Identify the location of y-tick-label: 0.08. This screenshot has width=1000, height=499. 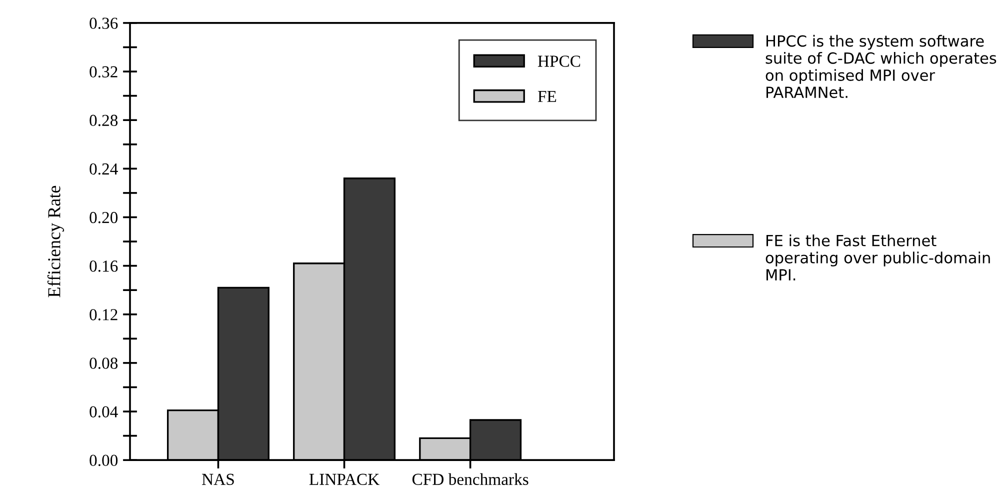
(104, 363).